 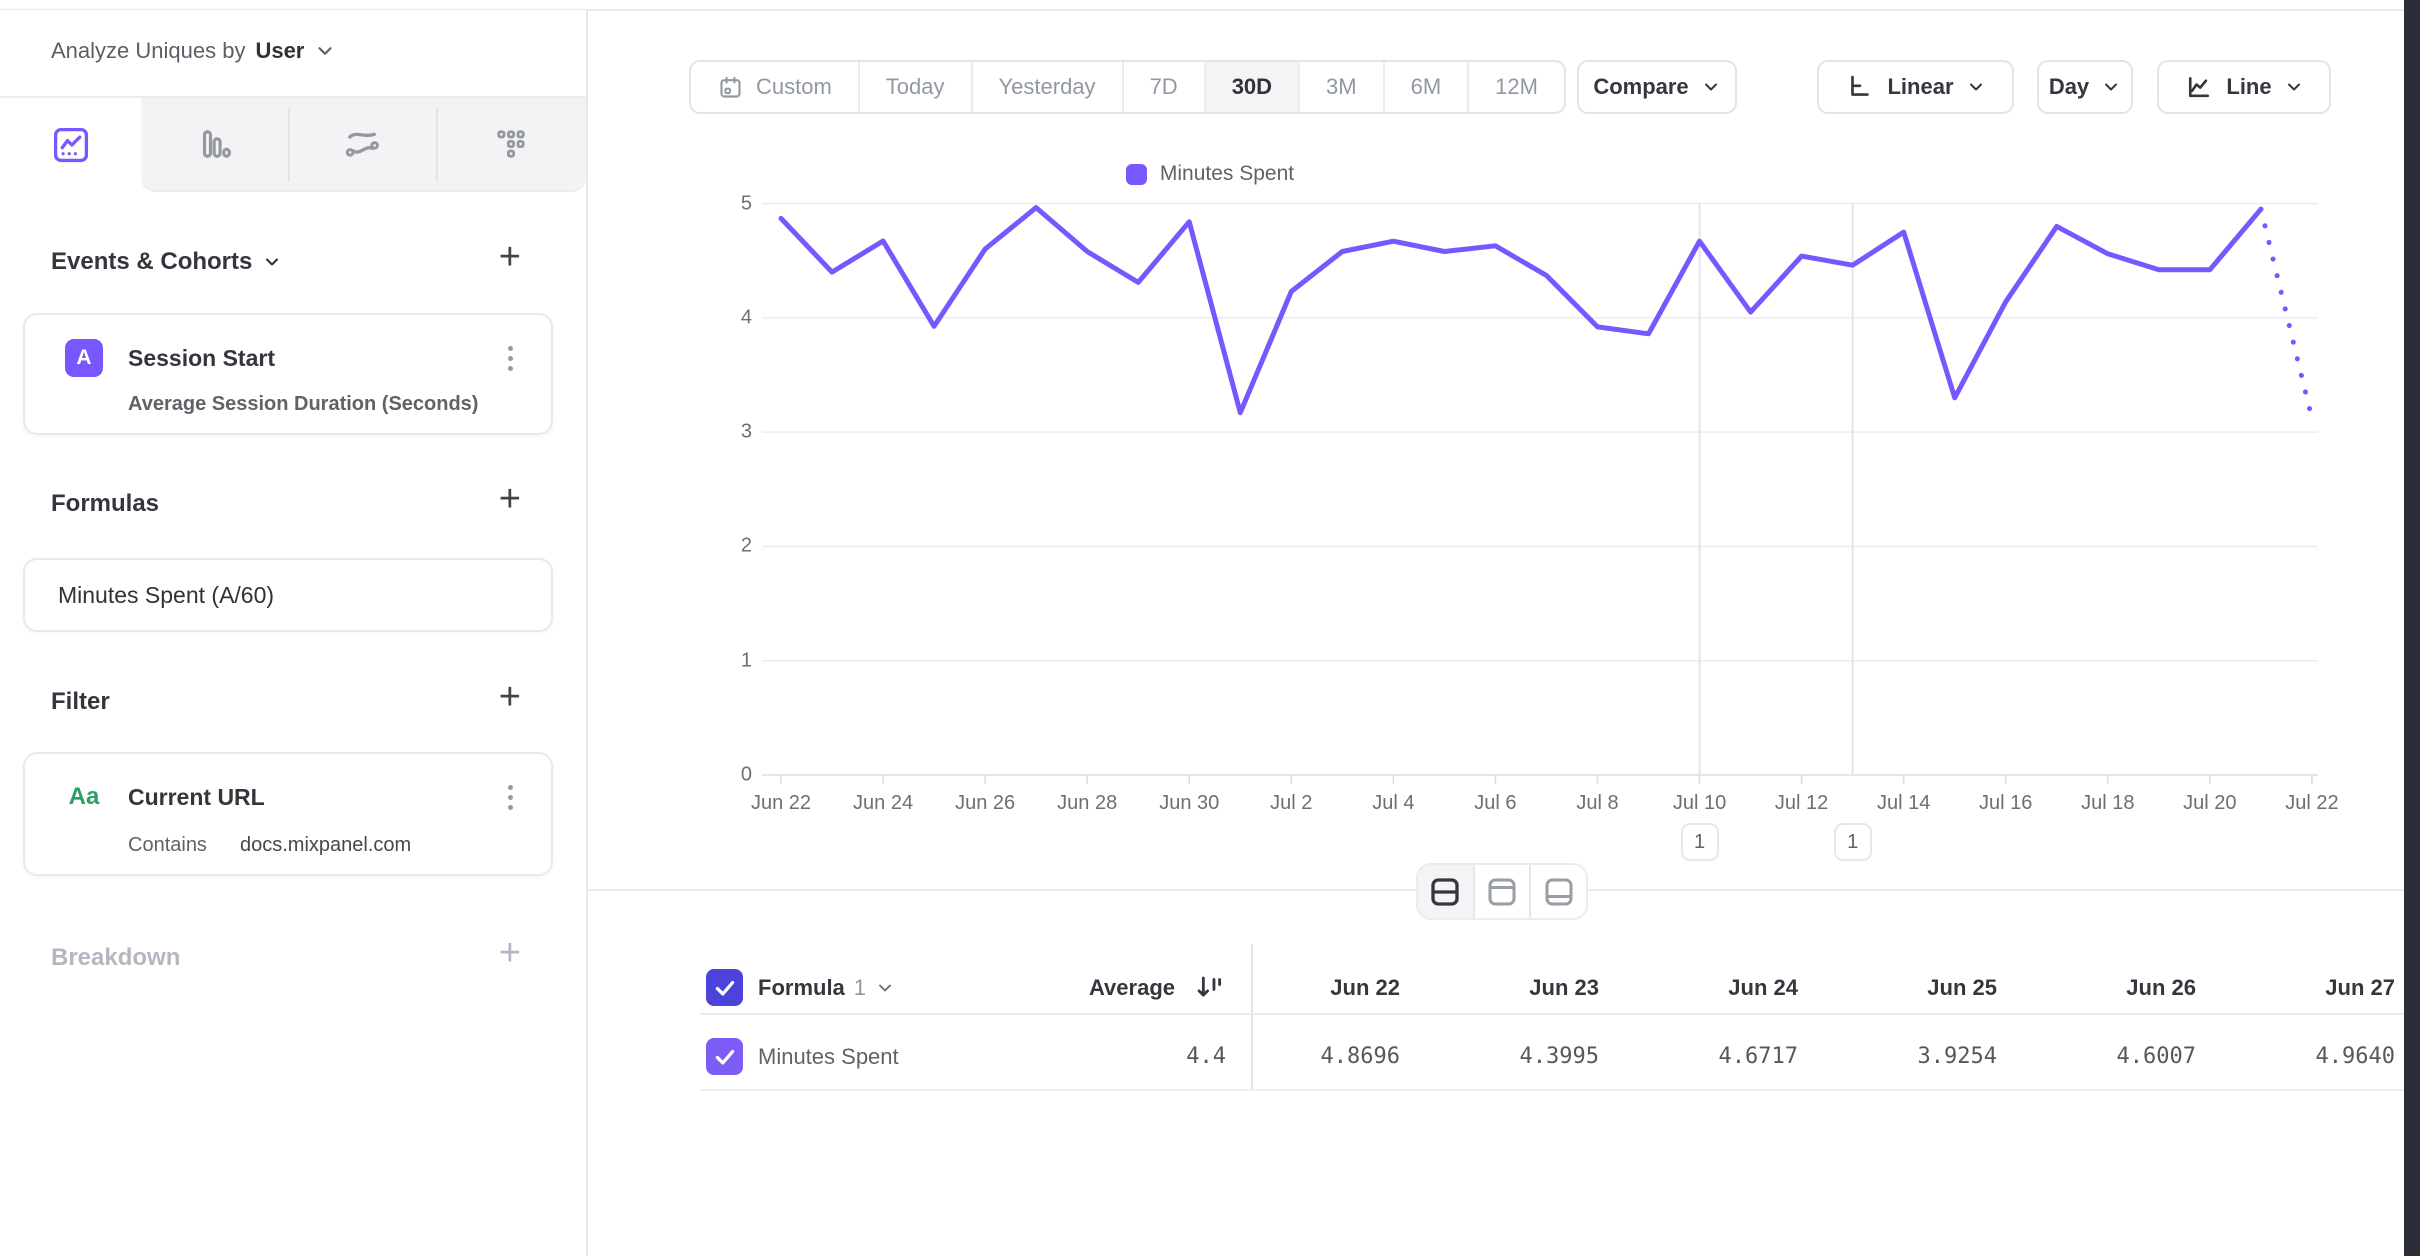 What do you see at coordinates (2312, 803) in the screenshot?
I see `x-axis-label-jul-22: Jul 22` at bounding box center [2312, 803].